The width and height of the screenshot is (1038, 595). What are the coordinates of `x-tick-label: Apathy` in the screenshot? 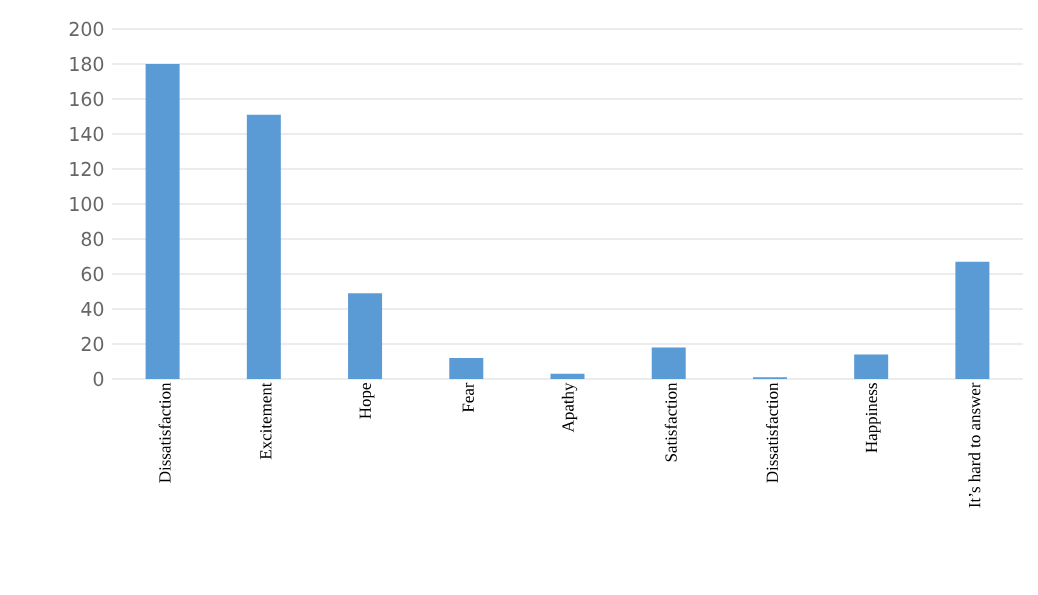 It's located at (569, 407).